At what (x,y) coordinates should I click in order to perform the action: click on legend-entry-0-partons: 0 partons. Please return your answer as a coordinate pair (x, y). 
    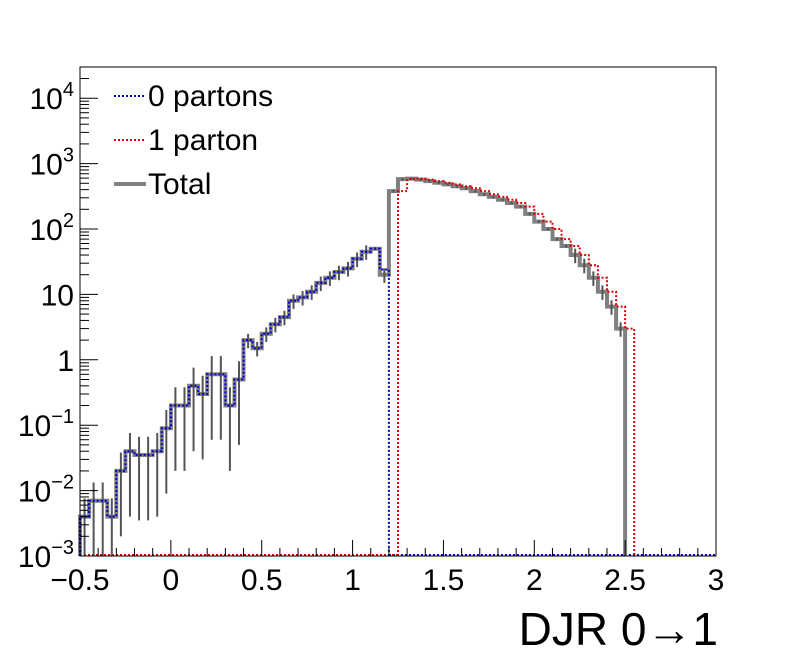
    Looking at the image, I should click on (193, 96).